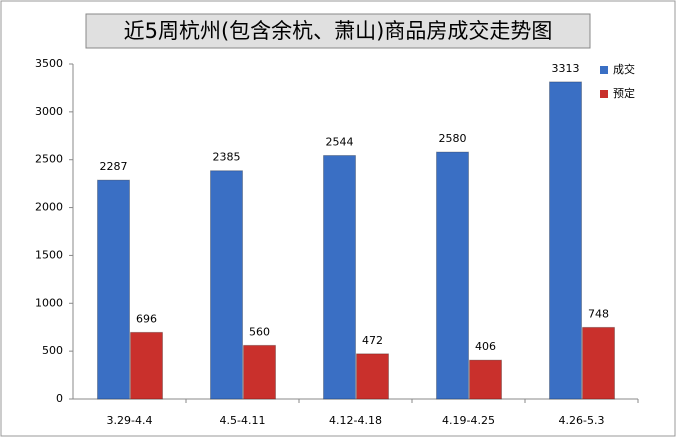 This screenshot has width=676, height=441. What do you see at coordinates (340, 142) in the screenshot?
I see `data-label: 2544` at bounding box center [340, 142].